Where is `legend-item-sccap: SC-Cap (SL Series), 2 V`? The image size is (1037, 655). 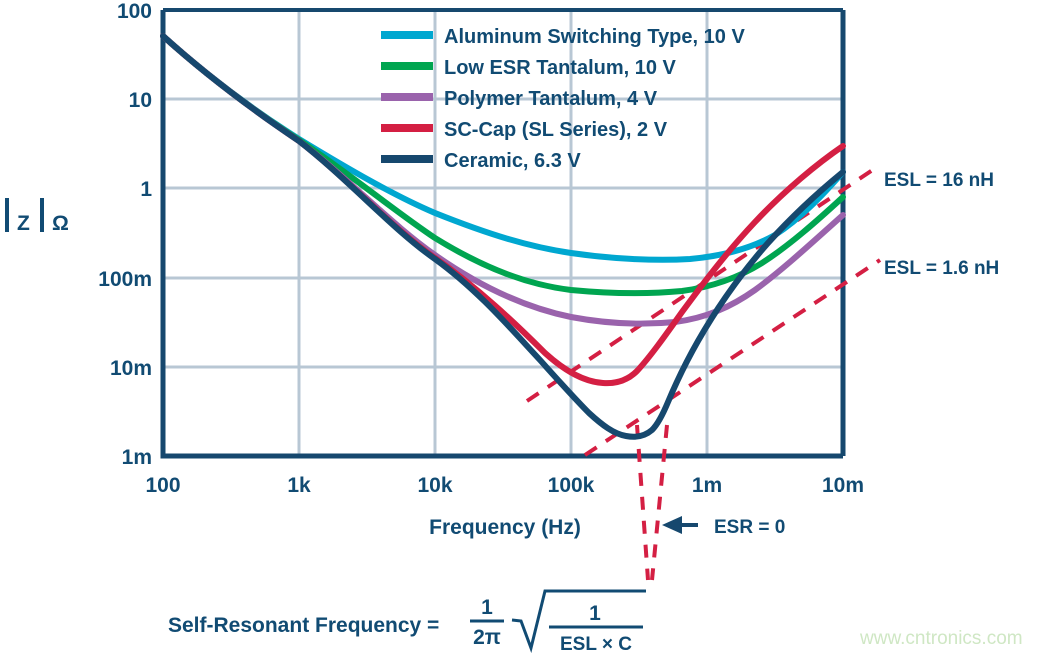 legend-item-sccap: SC-Cap (SL Series), 2 V is located at coordinates (524, 130).